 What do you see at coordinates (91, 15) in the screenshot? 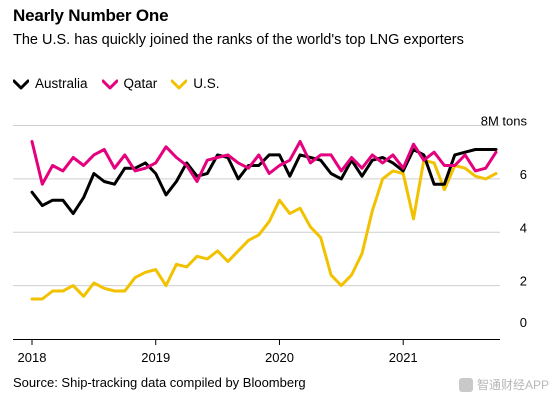
I see `chart-title: Nearly Number One` at bounding box center [91, 15].